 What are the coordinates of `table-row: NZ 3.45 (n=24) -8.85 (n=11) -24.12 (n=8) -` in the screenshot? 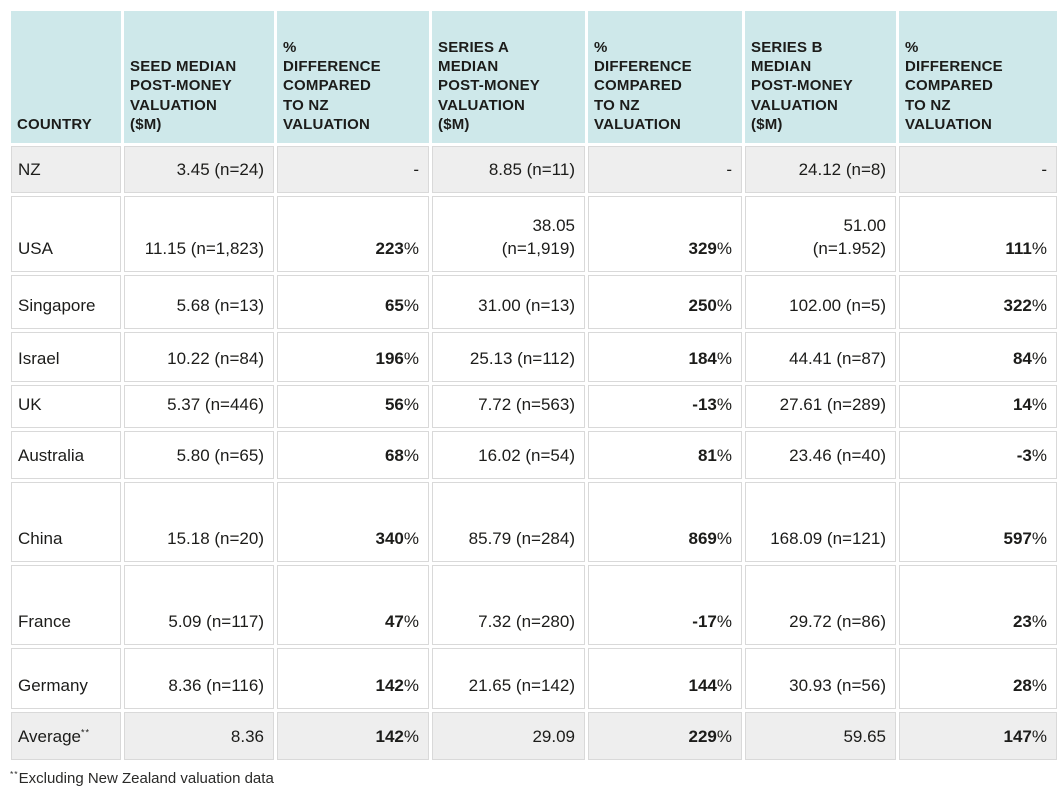 It's located at (534, 169).